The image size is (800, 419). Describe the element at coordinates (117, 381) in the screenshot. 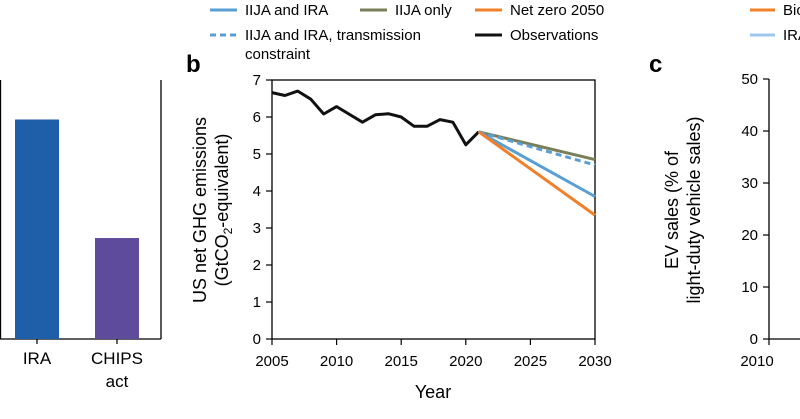

I see `panel-a-category-chips-line2: act` at that location.